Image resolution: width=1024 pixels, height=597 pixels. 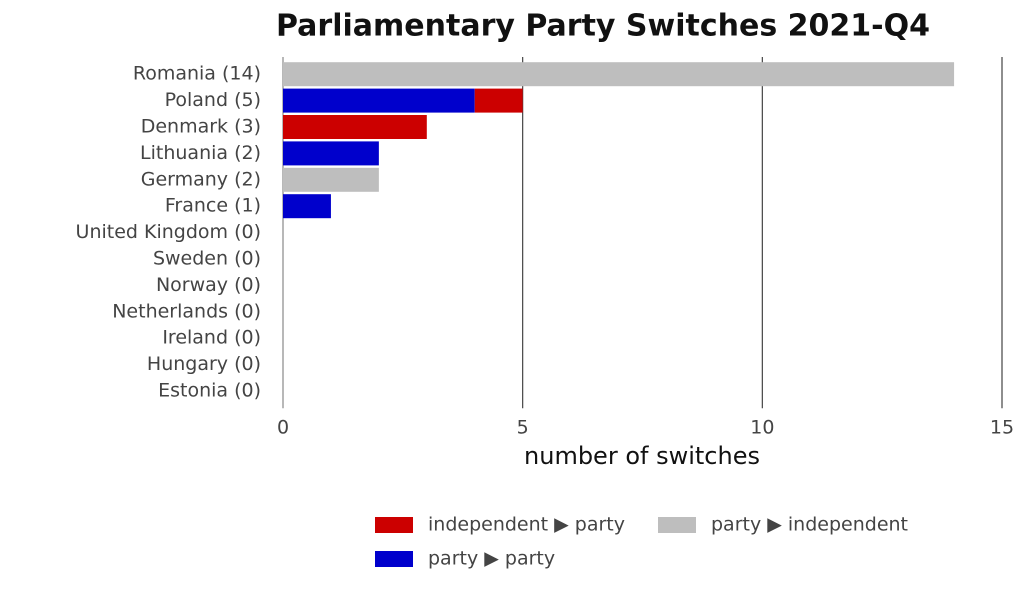 I want to click on y-tick-label: Denmark (3), so click(x=201, y=127).